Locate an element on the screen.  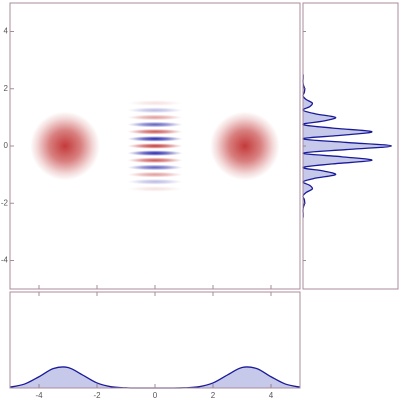
y-tick-label: 0 is located at coordinates (6, 145).